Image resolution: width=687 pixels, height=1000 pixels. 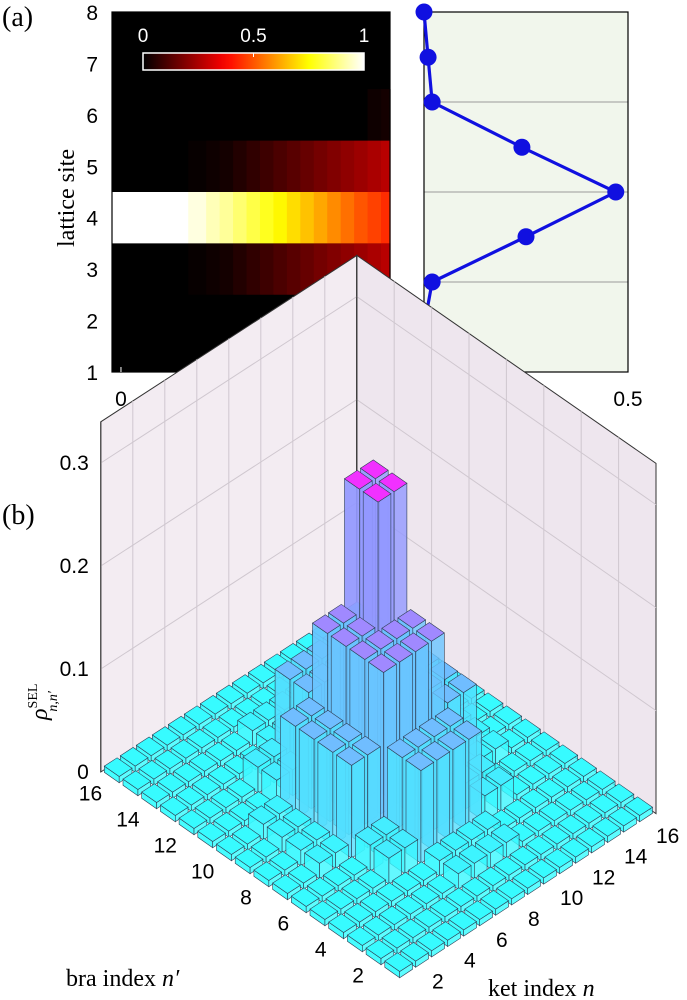 I want to click on colorbar-tick-label: 0, so click(x=143, y=36).